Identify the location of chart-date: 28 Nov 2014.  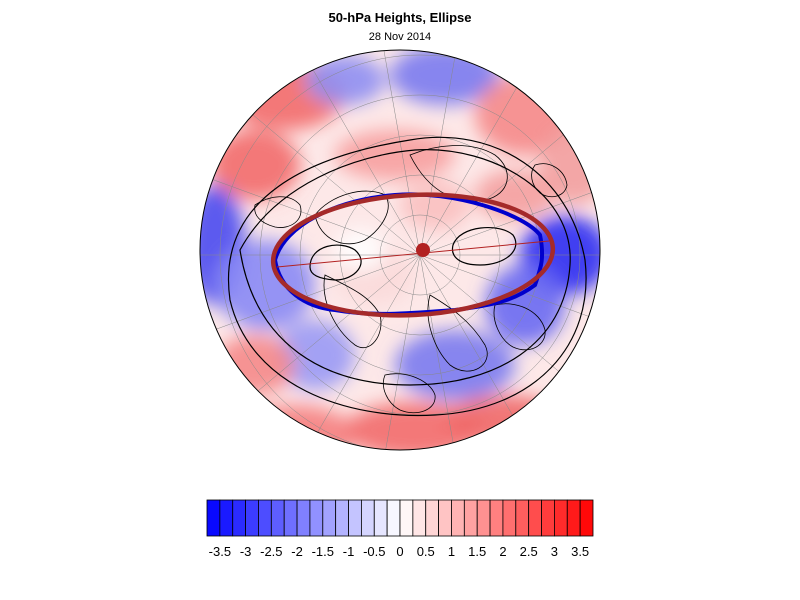
(400, 37).